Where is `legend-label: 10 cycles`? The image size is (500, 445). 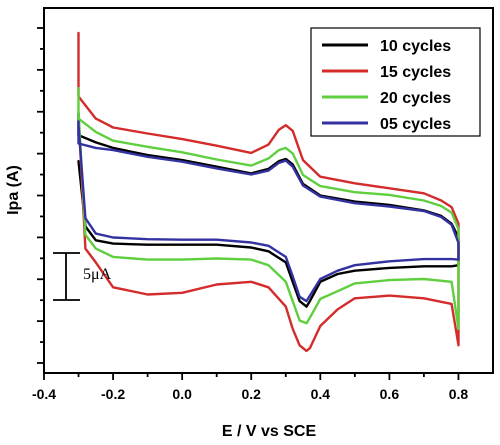
legend-label: 10 cycles is located at coordinates (415, 46).